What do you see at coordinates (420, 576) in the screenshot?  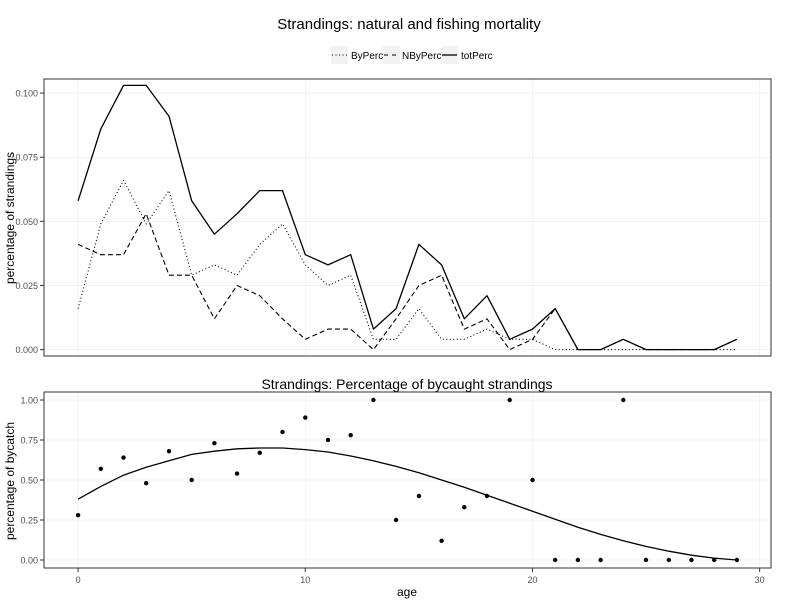 I see `x-axis-ticks: 0 10 20 30` at bounding box center [420, 576].